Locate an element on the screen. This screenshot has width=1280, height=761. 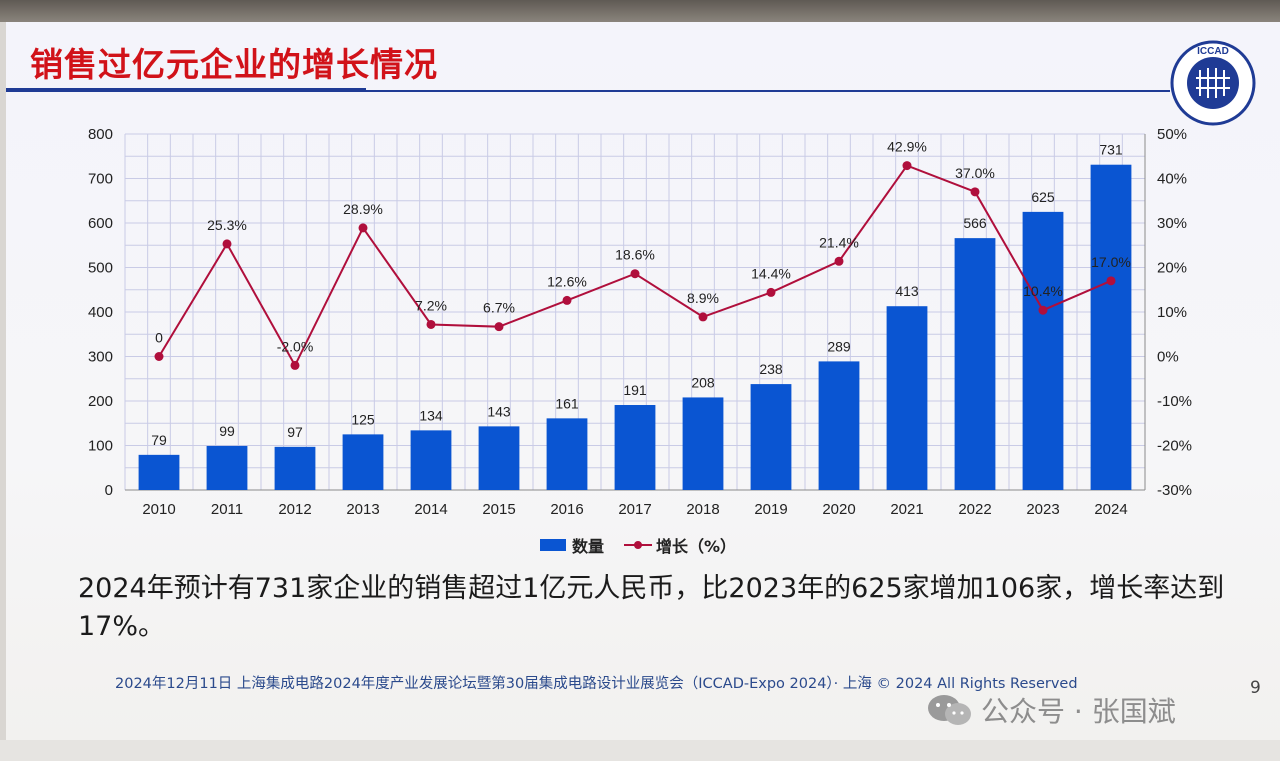
x-tick-label: 2021 is located at coordinates (906, 509).